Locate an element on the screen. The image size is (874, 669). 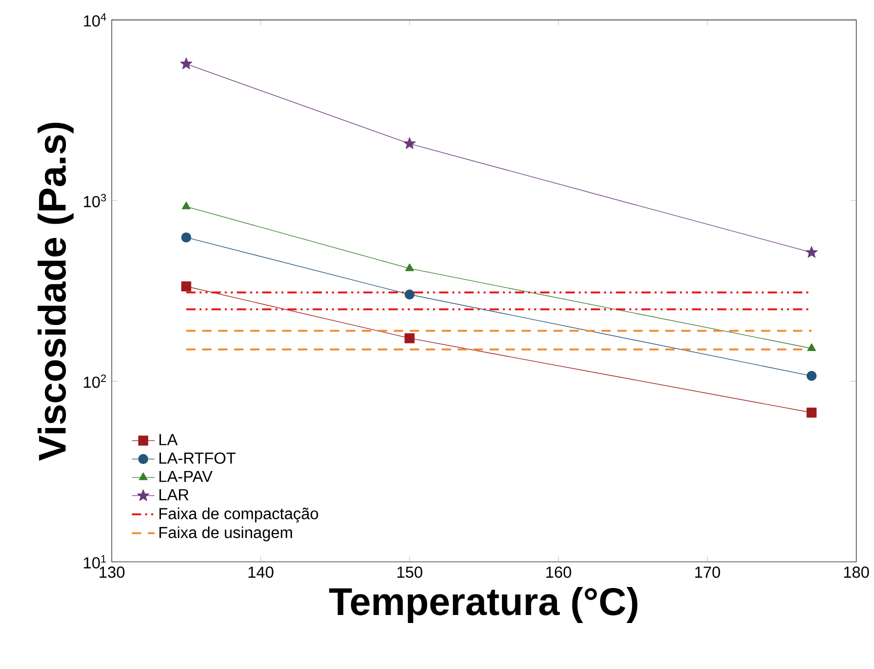
x-tick-label: 160 is located at coordinates (559, 572).